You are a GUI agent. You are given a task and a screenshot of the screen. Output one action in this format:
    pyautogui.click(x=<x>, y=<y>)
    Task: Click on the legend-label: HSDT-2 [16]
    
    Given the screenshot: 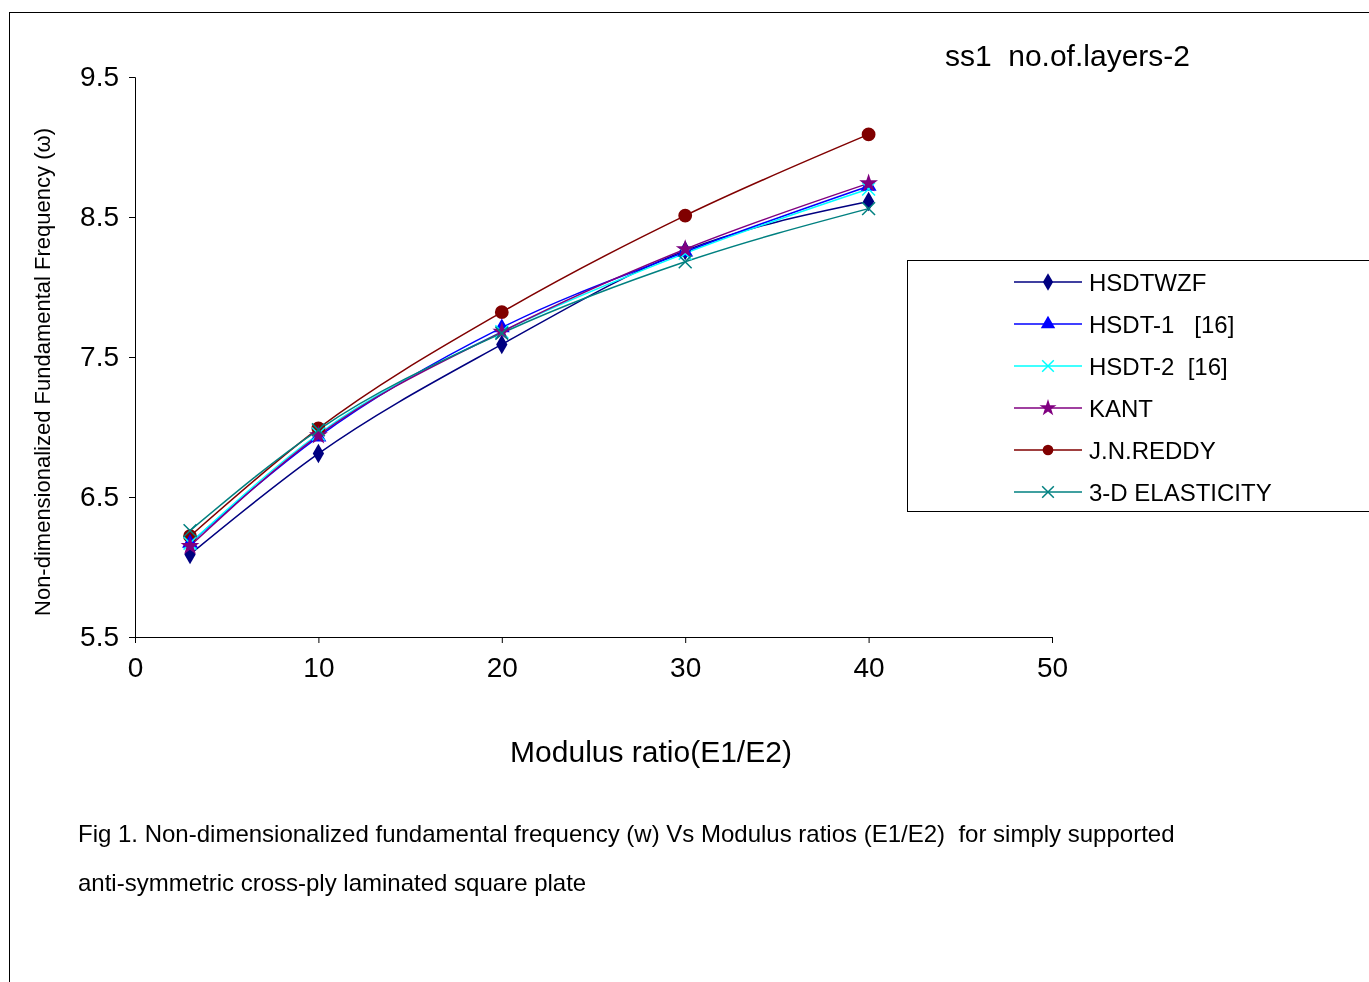 What is the action you would take?
    pyautogui.click(x=1158, y=366)
    